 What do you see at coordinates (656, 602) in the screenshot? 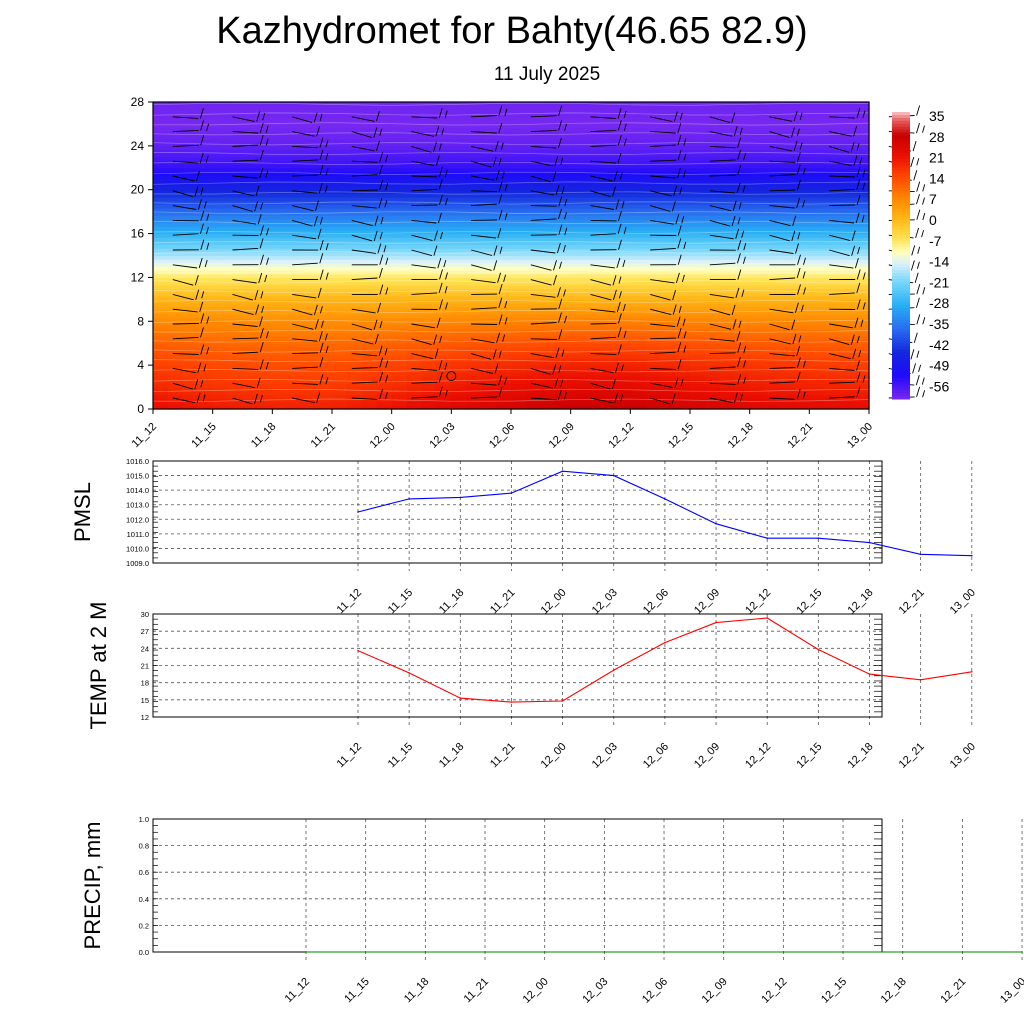
I see `xtick-label: 12_06` at bounding box center [656, 602].